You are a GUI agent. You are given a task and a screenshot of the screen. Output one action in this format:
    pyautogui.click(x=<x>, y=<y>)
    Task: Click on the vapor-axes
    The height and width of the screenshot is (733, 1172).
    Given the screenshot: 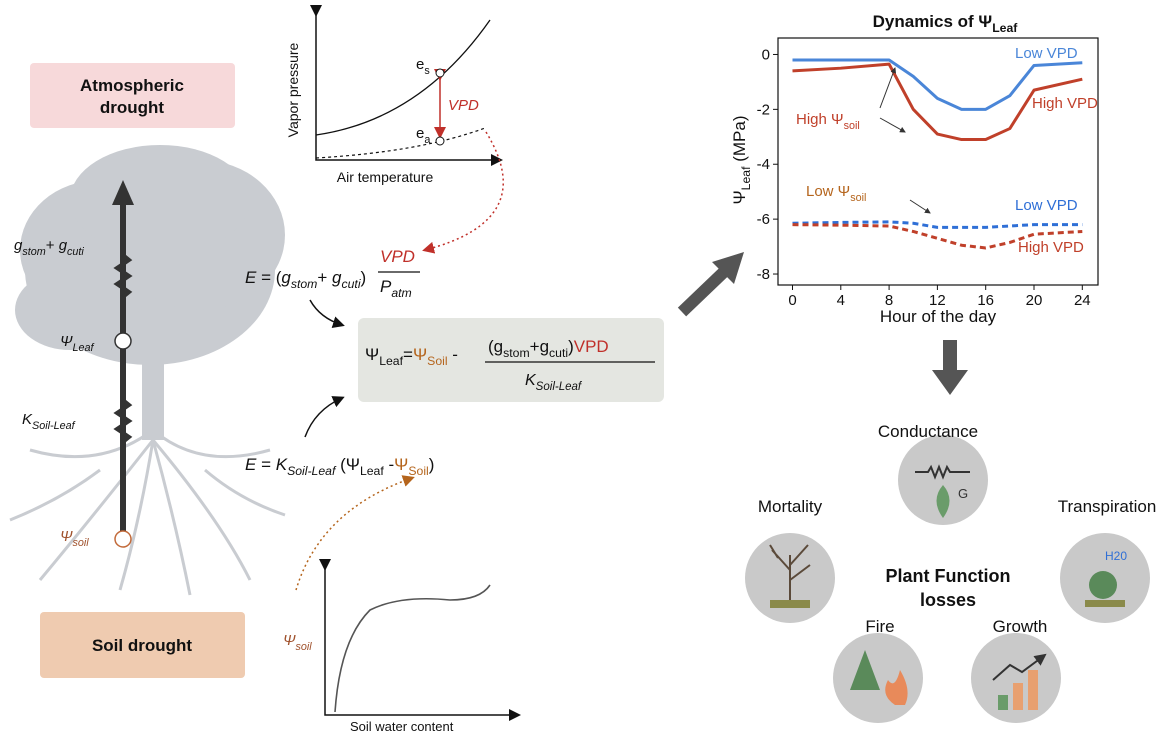 What is the action you would take?
    pyautogui.click(x=406, y=85)
    